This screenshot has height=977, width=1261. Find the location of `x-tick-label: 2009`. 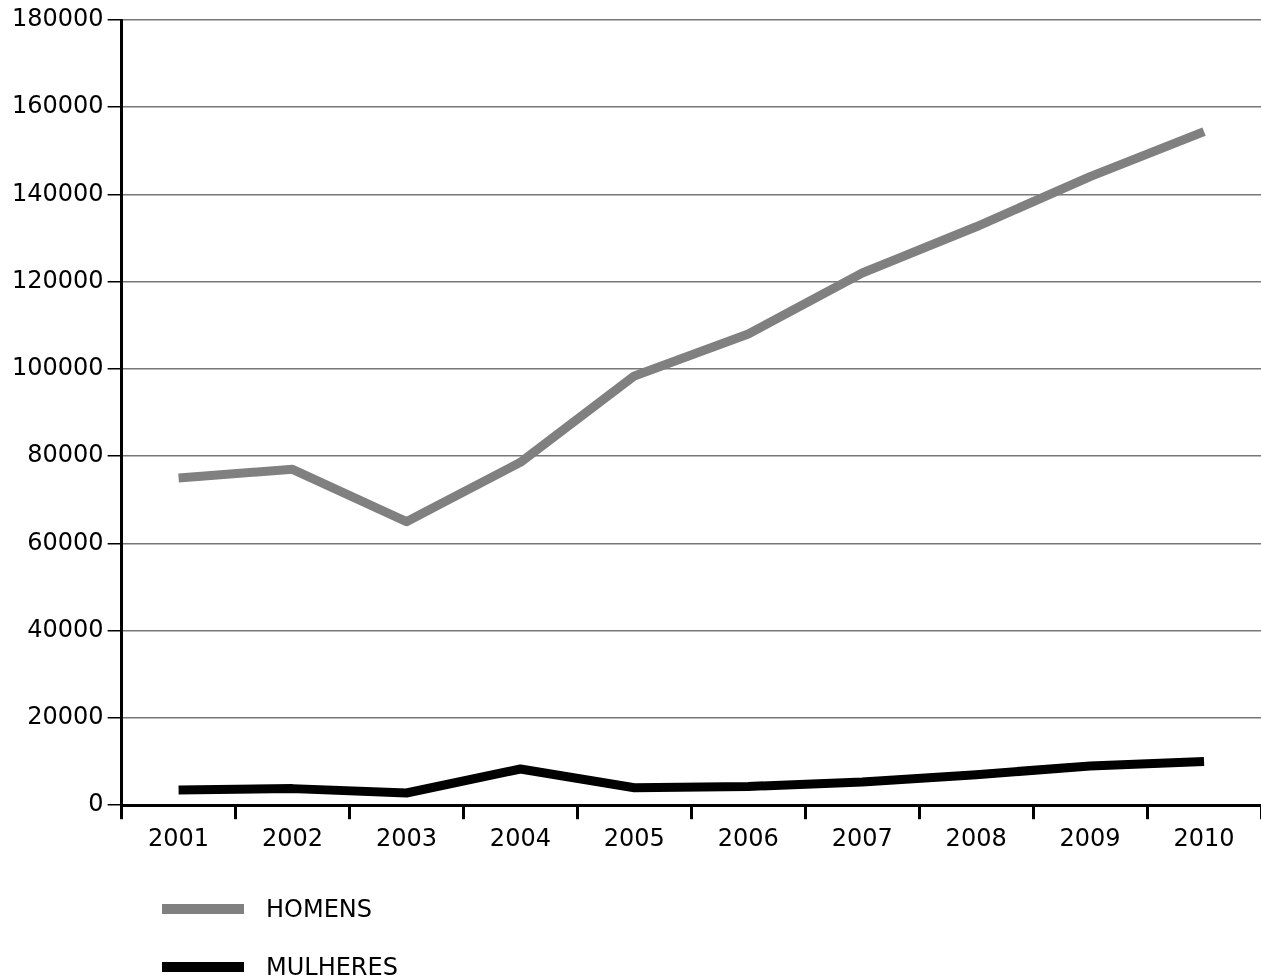

x-tick-label: 2009 is located at coordinates (1090, 837).